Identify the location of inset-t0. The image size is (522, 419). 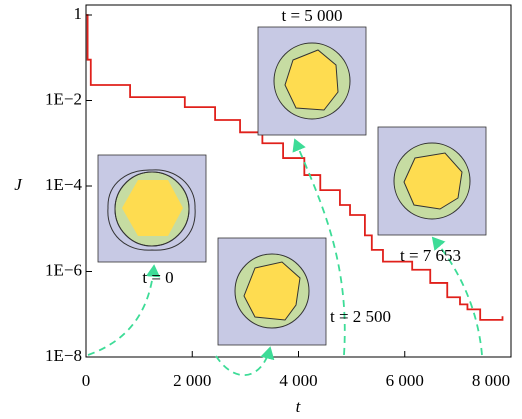
(152, 208).